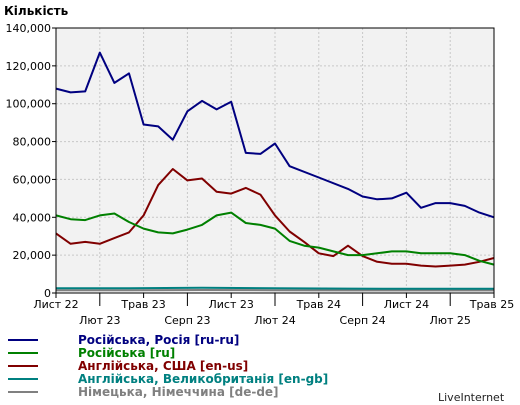 This screenshot has height=405, width=520. What do you see at coordinates (32, 179) in the screenshot?
I see `y-tick-label: 60,000` at bounding box center [32, 179].